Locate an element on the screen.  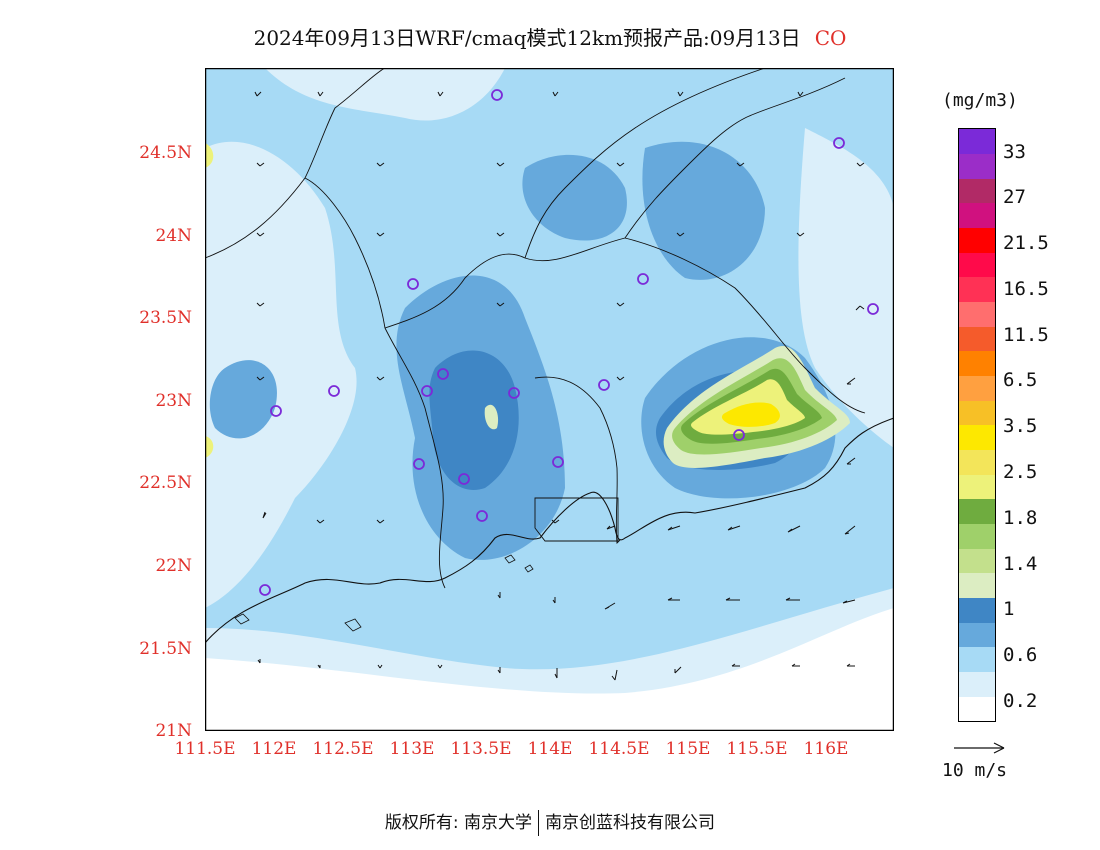
colorbar-label: 3.5 is located at coordinates (1020, 426).